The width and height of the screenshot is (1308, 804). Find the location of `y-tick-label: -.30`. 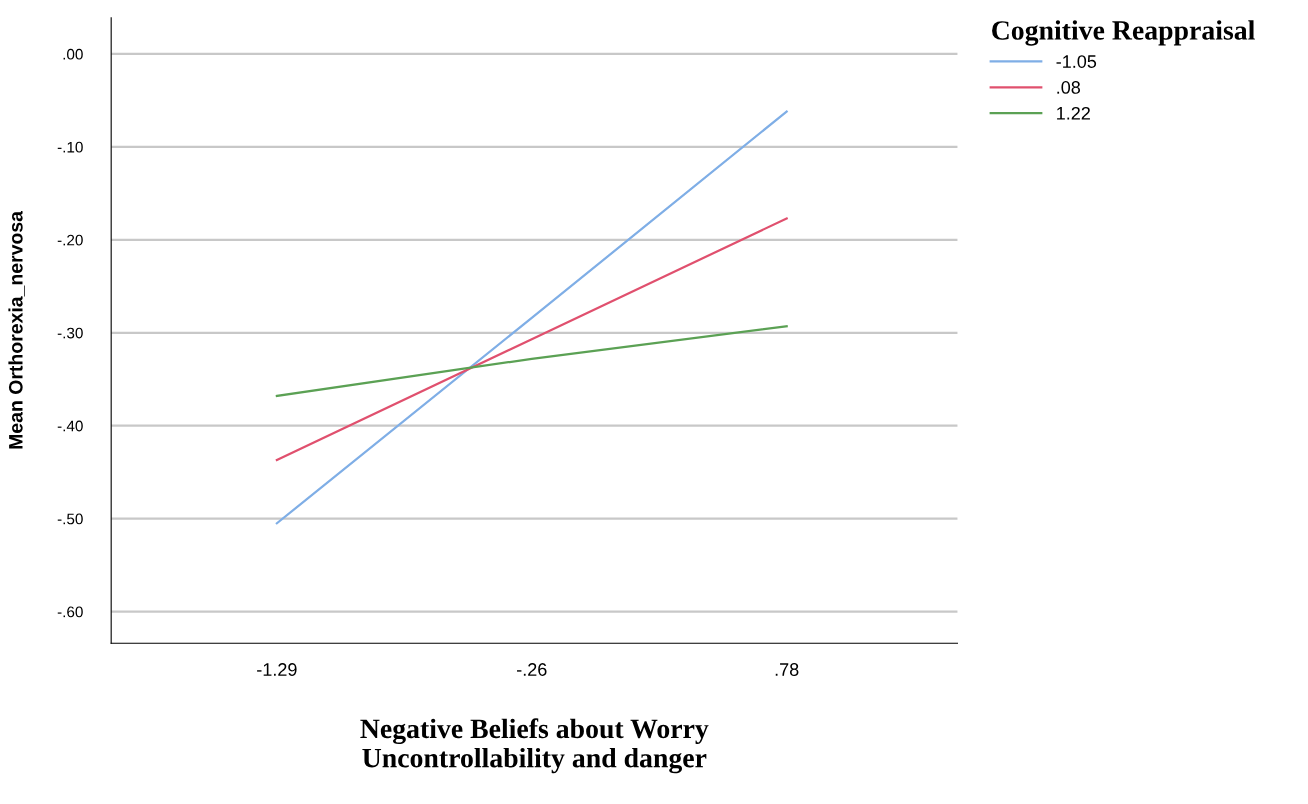

y-tick-label: -.30 is located at coordinates (70, 333).